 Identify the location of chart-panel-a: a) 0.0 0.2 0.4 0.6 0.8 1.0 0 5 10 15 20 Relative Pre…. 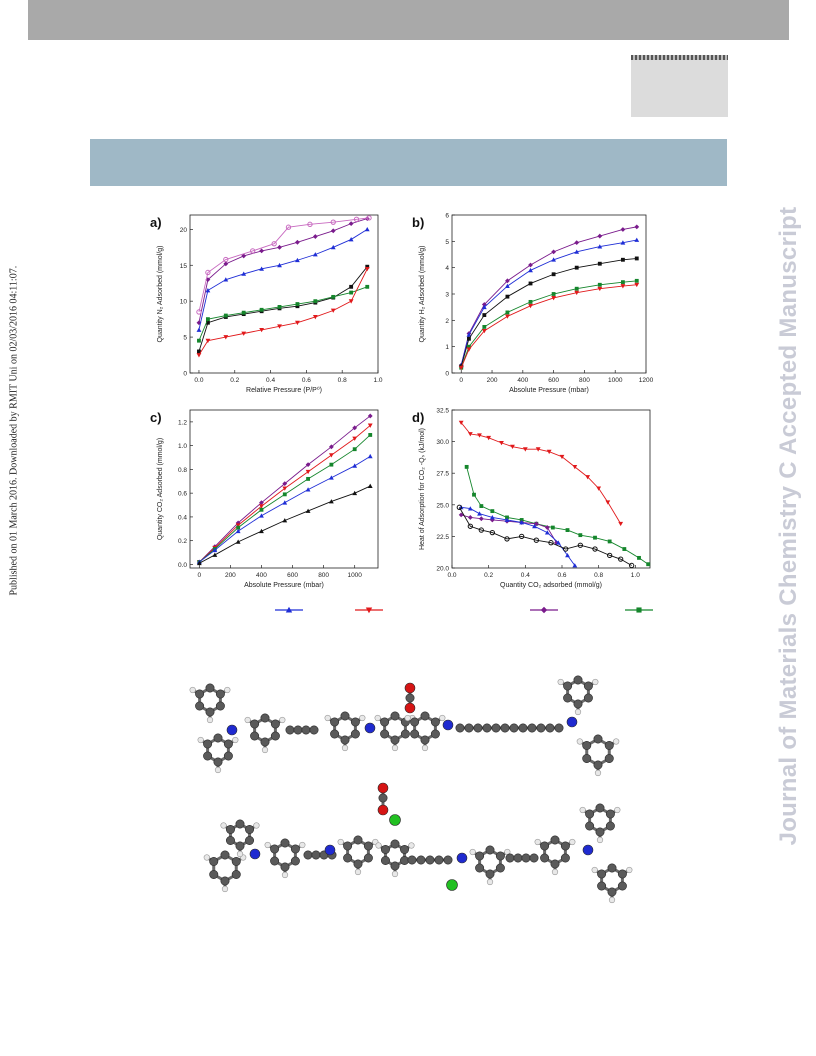
(266, 304).